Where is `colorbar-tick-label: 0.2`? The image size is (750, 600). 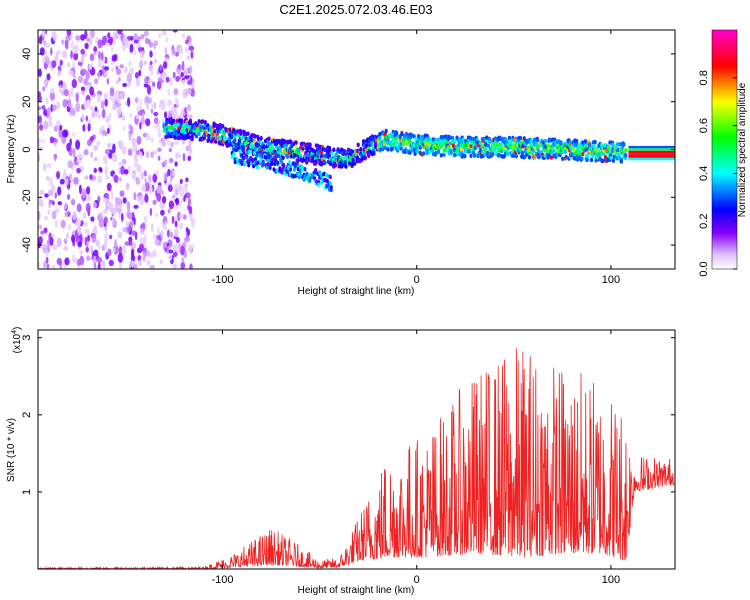 colorbar-tick-label: 0.2 is located at coordinates (704, 221).